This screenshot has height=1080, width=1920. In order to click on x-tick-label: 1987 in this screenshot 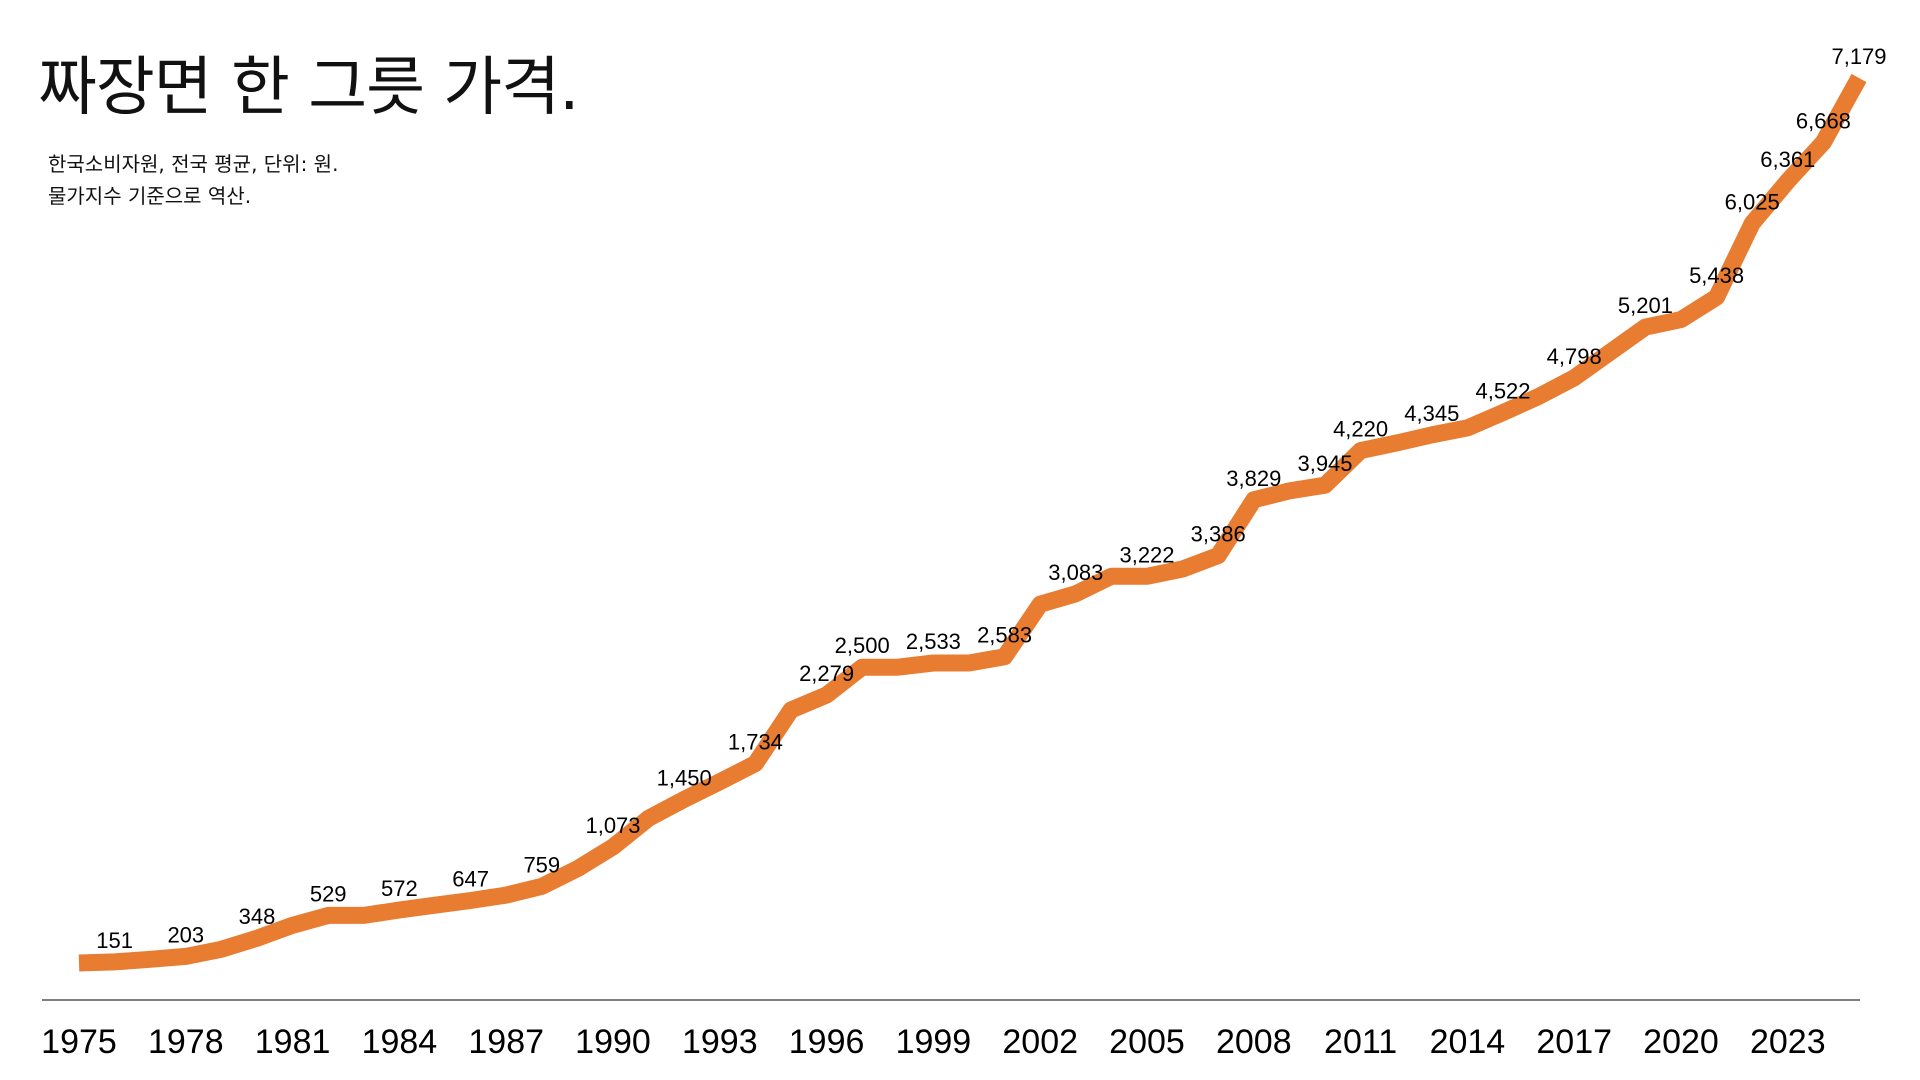, I will do `click(506, 1042)`.